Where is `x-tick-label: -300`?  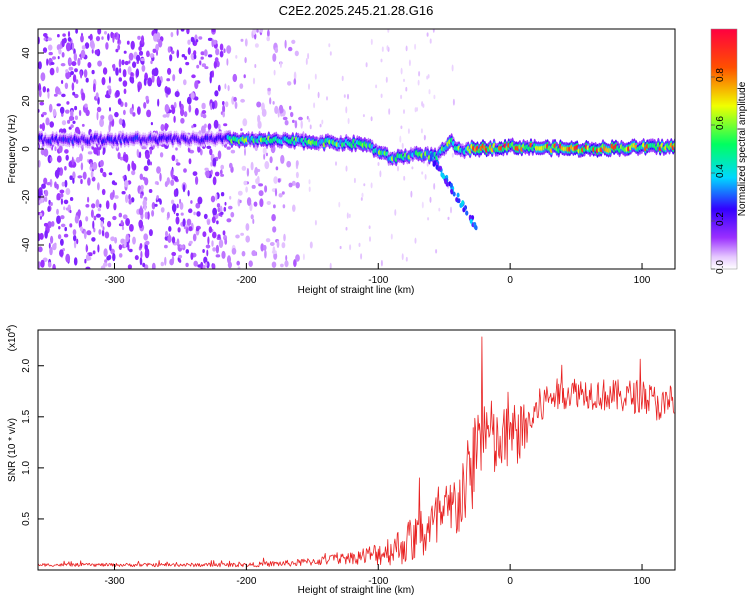 x-tick-label: -300 is located at coordinates (114, 280).